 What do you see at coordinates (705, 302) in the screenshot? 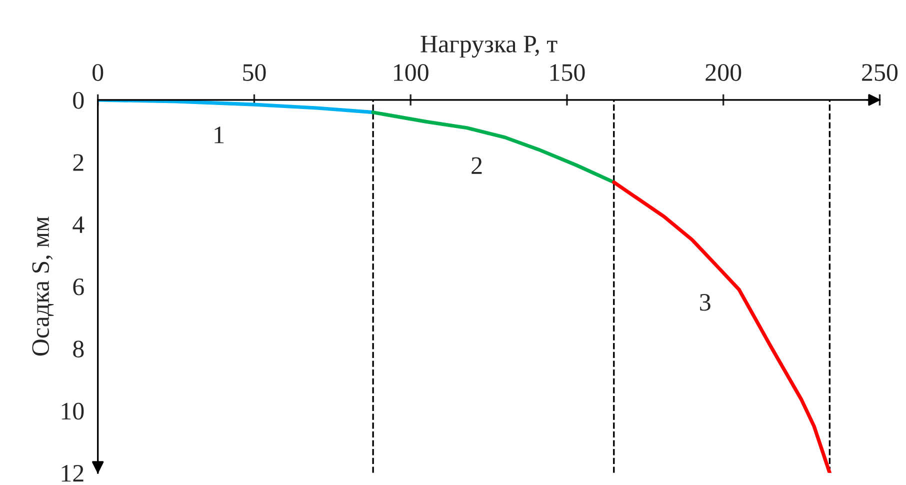
I see `series-label: 3` at bounding box center [705, 302].